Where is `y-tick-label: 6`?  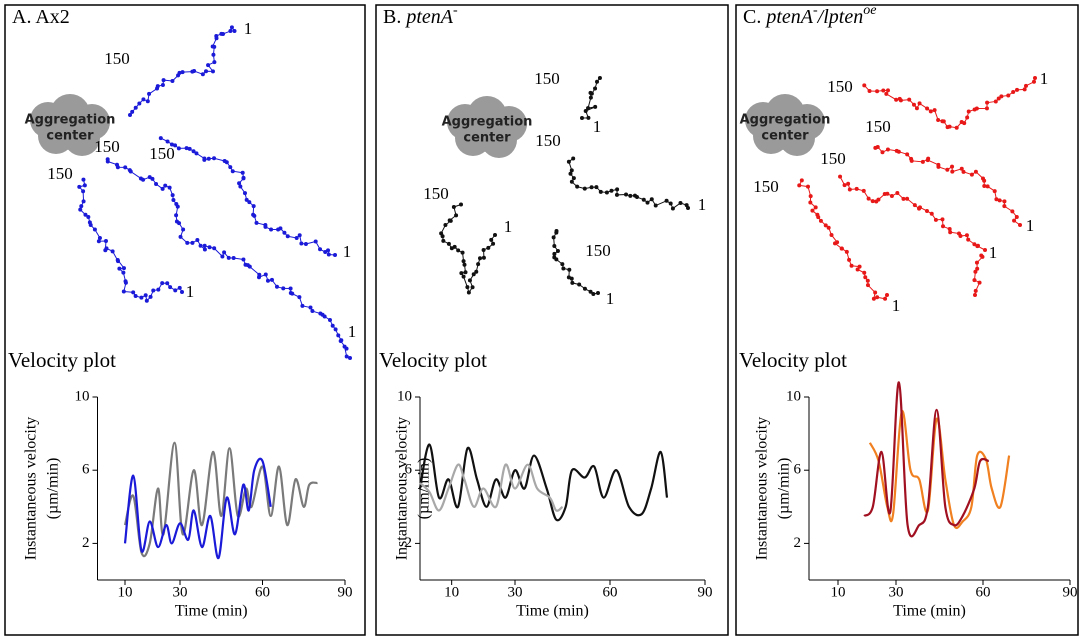
y-tick-label: 6 is located at coordinates (86, 470).